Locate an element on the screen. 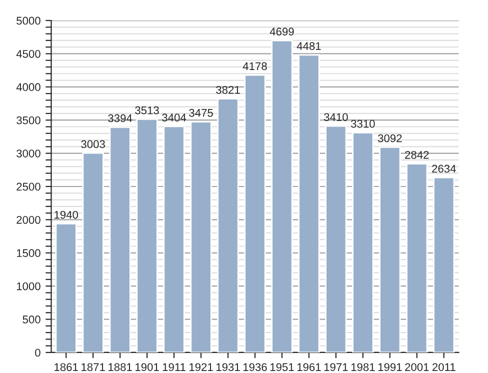  y-tick-label: 500 is located at coordinates (31, 320).